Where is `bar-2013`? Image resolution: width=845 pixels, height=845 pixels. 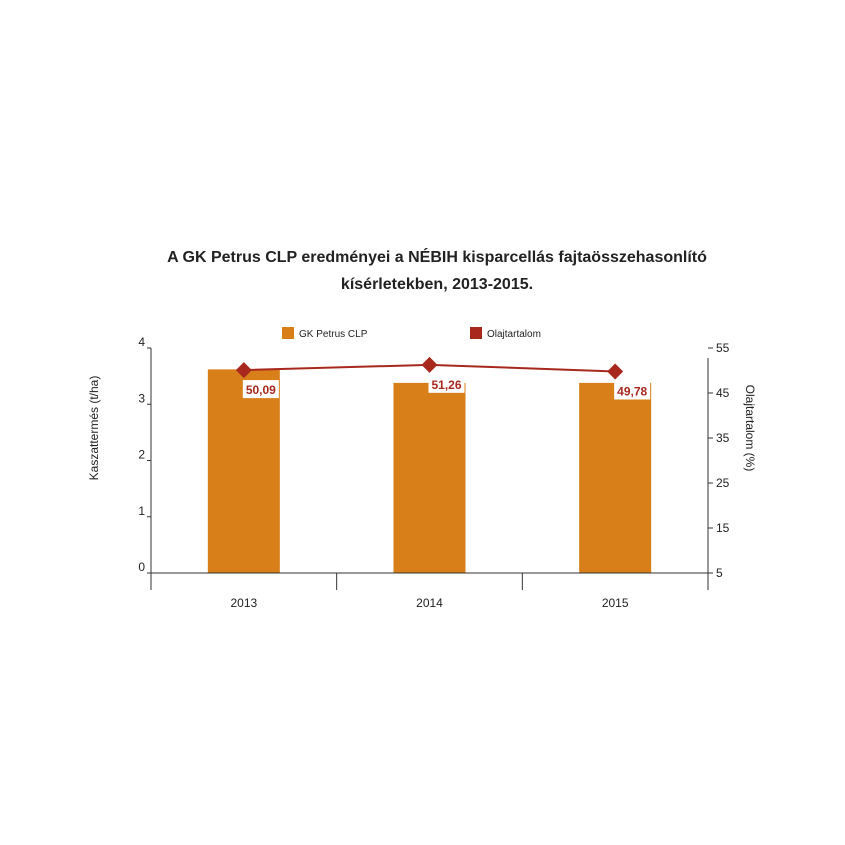 bar-2013 is located at coordinates (243, 471).